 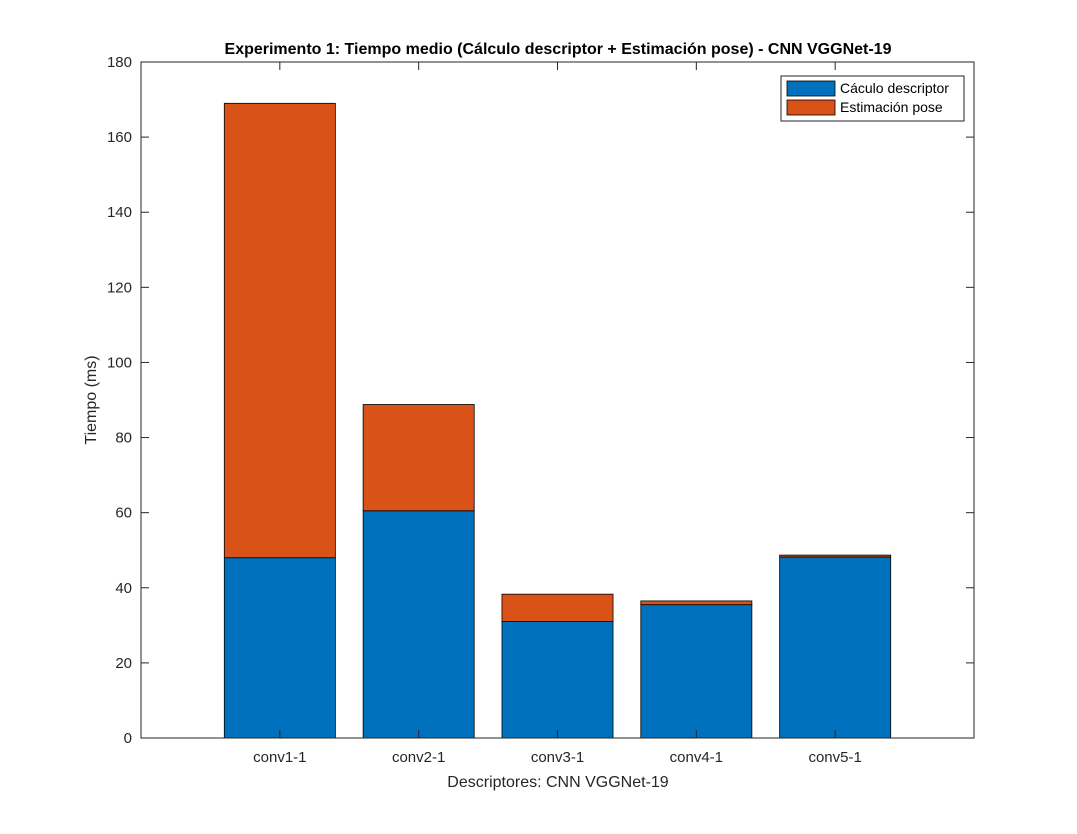 What do you see at coordinates (872, 98) in the screenshot?
I see `legend: Cáculo descriptor Estimación pose` at bounding box center [872, 98].